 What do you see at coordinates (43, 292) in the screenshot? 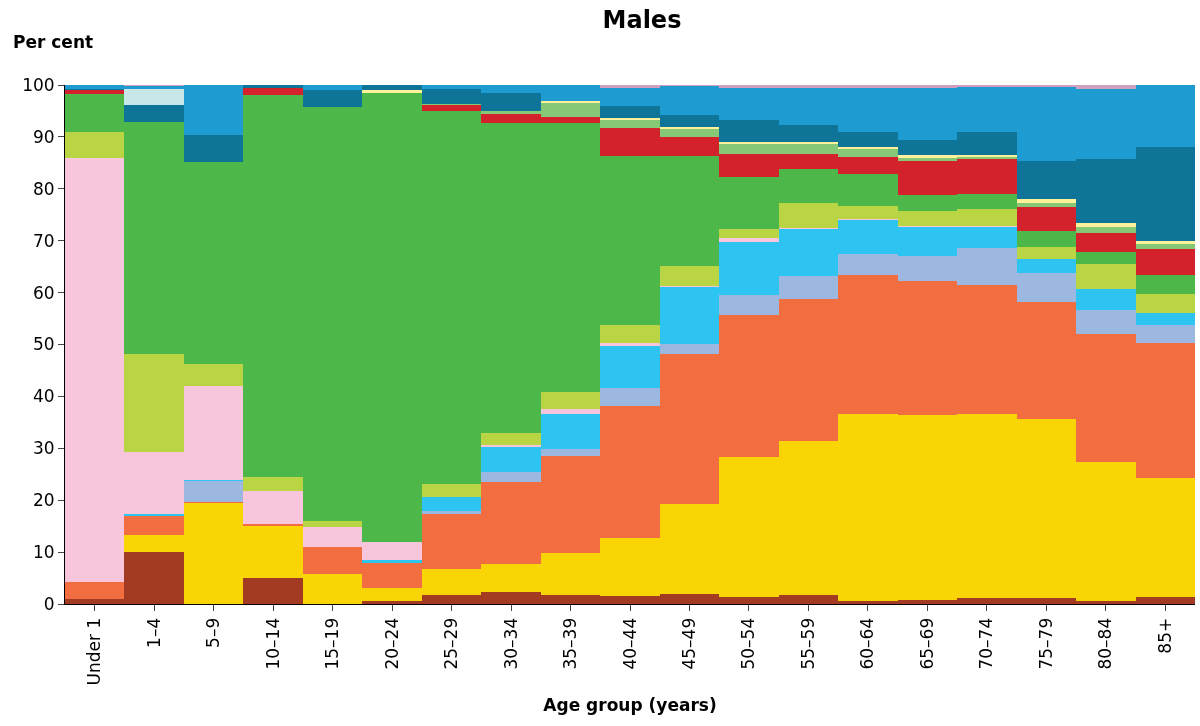
I see `y-tick-label: 60` at bounding box center [43, 292].